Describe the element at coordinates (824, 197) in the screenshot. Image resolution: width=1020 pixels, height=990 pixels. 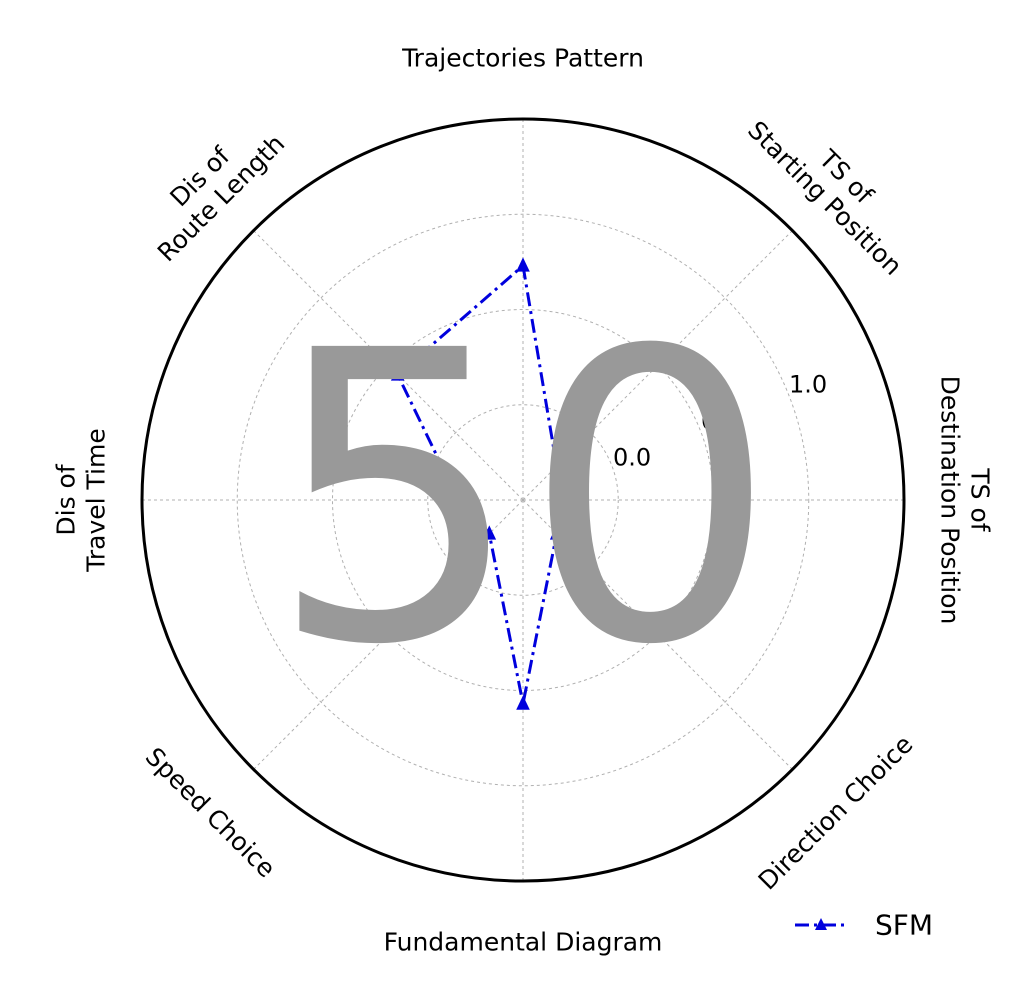
I see `axis-label-line: Starting Position` at that location.